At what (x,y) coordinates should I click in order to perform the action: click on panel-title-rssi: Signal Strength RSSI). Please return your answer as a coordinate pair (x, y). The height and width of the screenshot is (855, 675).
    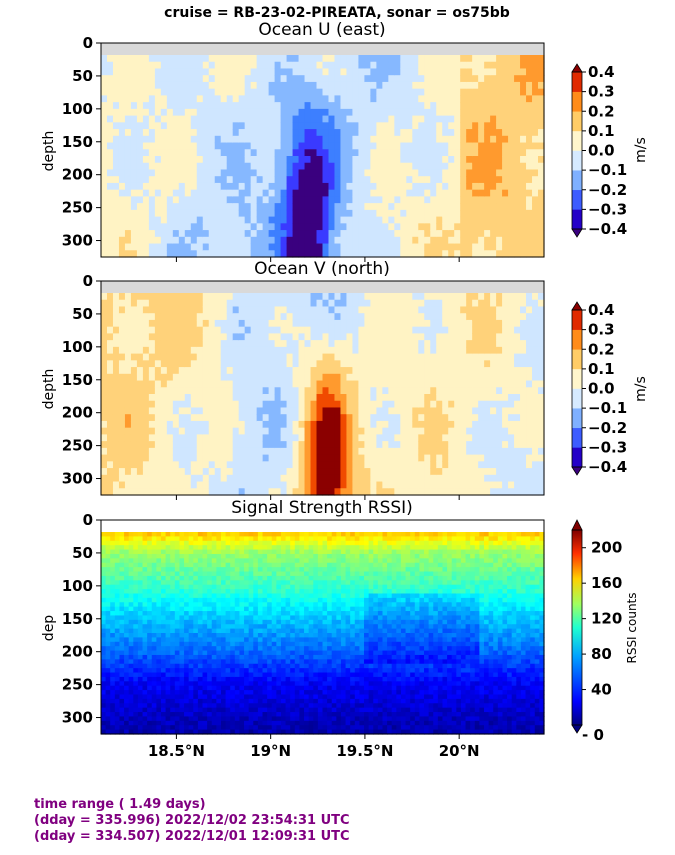
    Looking at the image, I should click on (322, 508).